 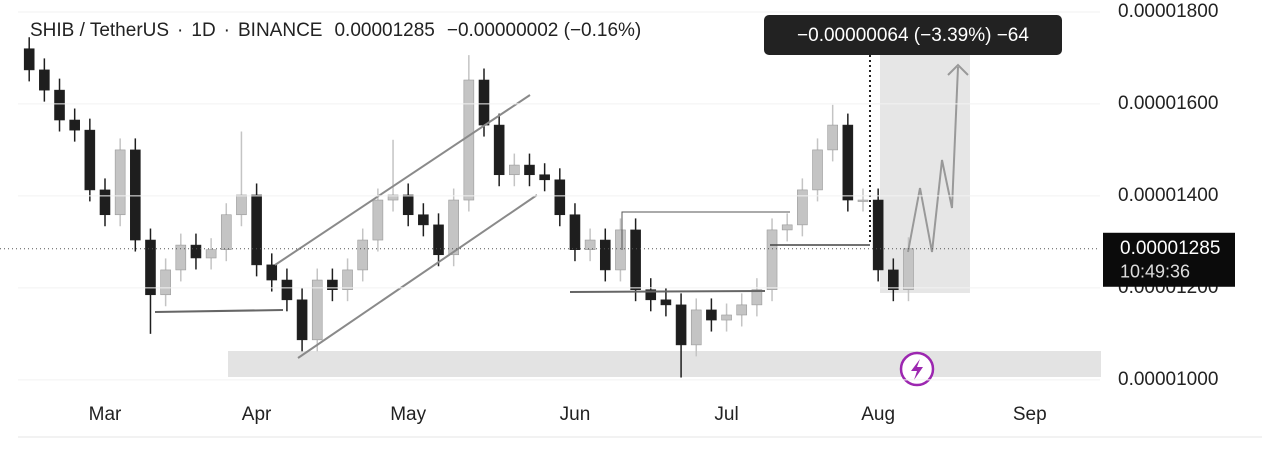 What do you see at coordinates (408, 414) in the screenshot?
I see `x-tick-label: May` at bounding box center [408, 414].